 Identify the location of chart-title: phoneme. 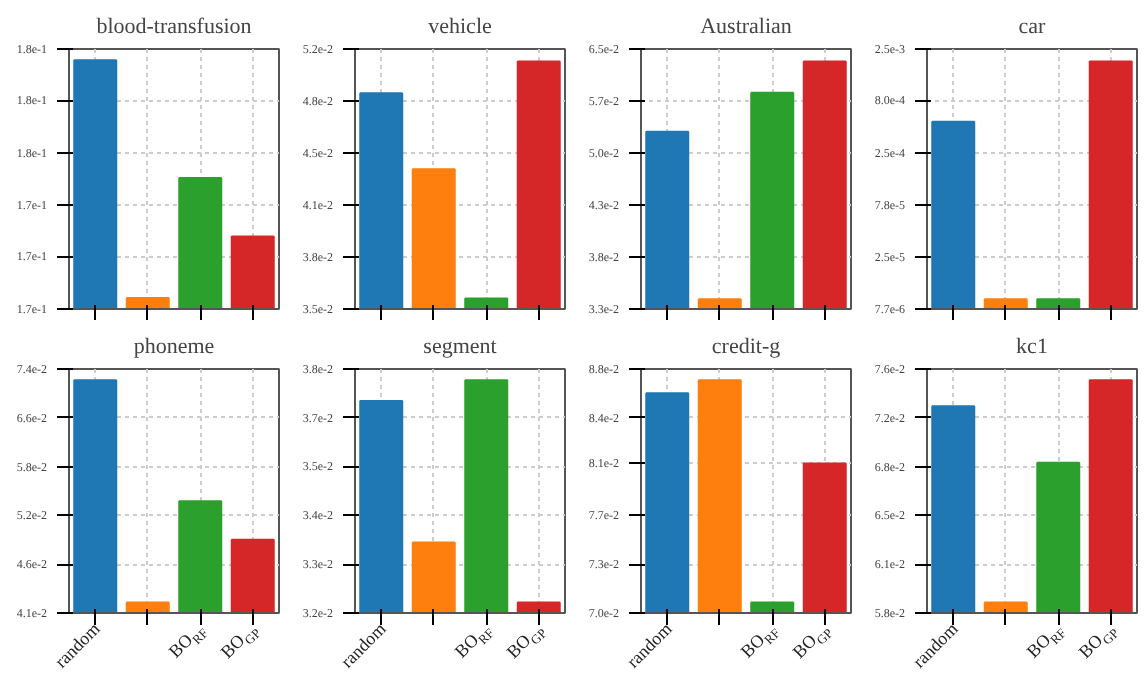
(174, 347).